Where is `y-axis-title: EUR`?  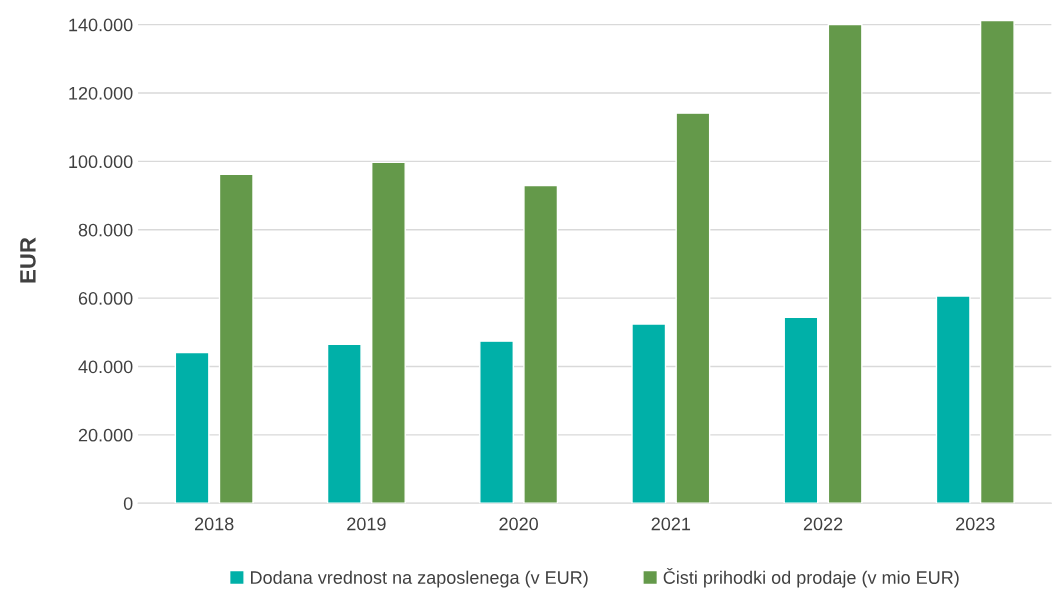
y-axis-title: EUR is located at coordinates (28, 260).